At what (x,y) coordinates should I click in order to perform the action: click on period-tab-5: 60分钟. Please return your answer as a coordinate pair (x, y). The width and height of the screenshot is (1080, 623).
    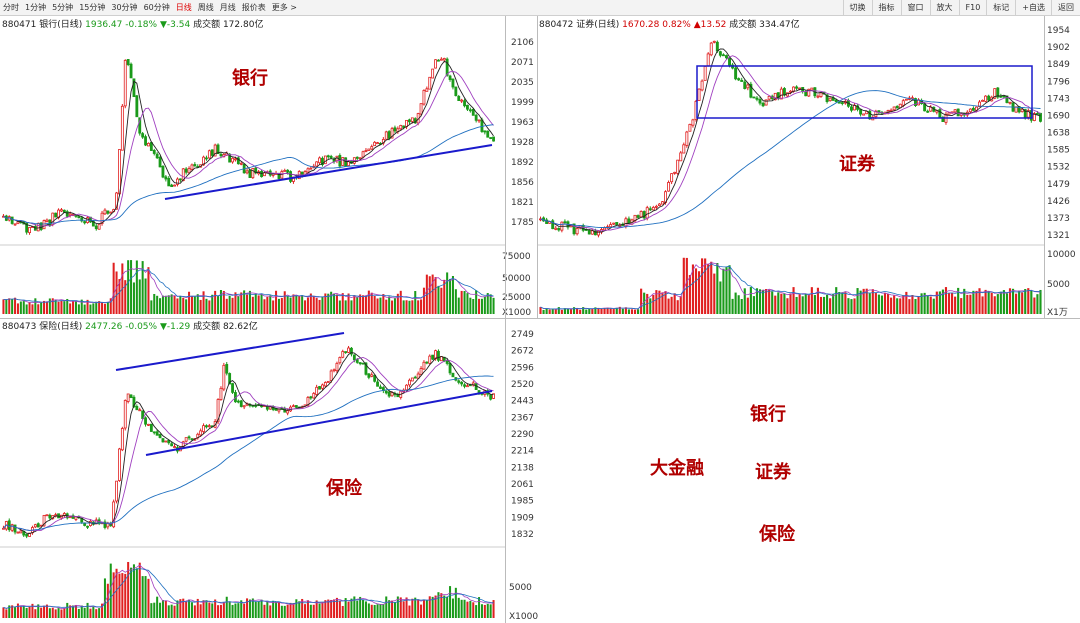
    Looking at the image, I should click on (156, 7).